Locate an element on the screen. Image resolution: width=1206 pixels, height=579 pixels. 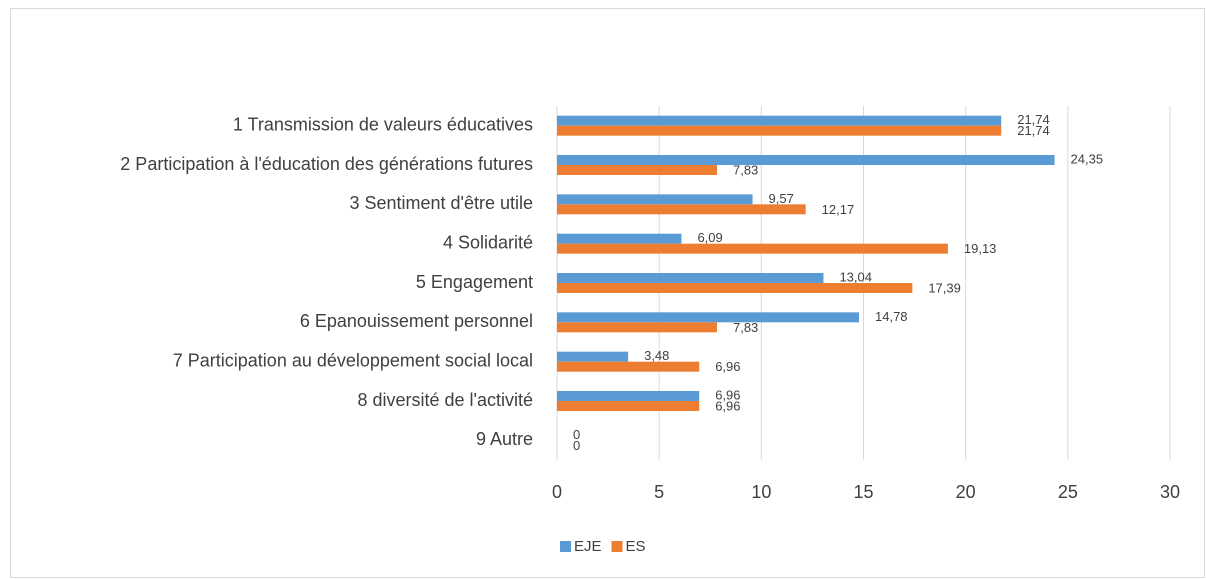
x-tick-label: 20 is located at coordinates (966, 492).